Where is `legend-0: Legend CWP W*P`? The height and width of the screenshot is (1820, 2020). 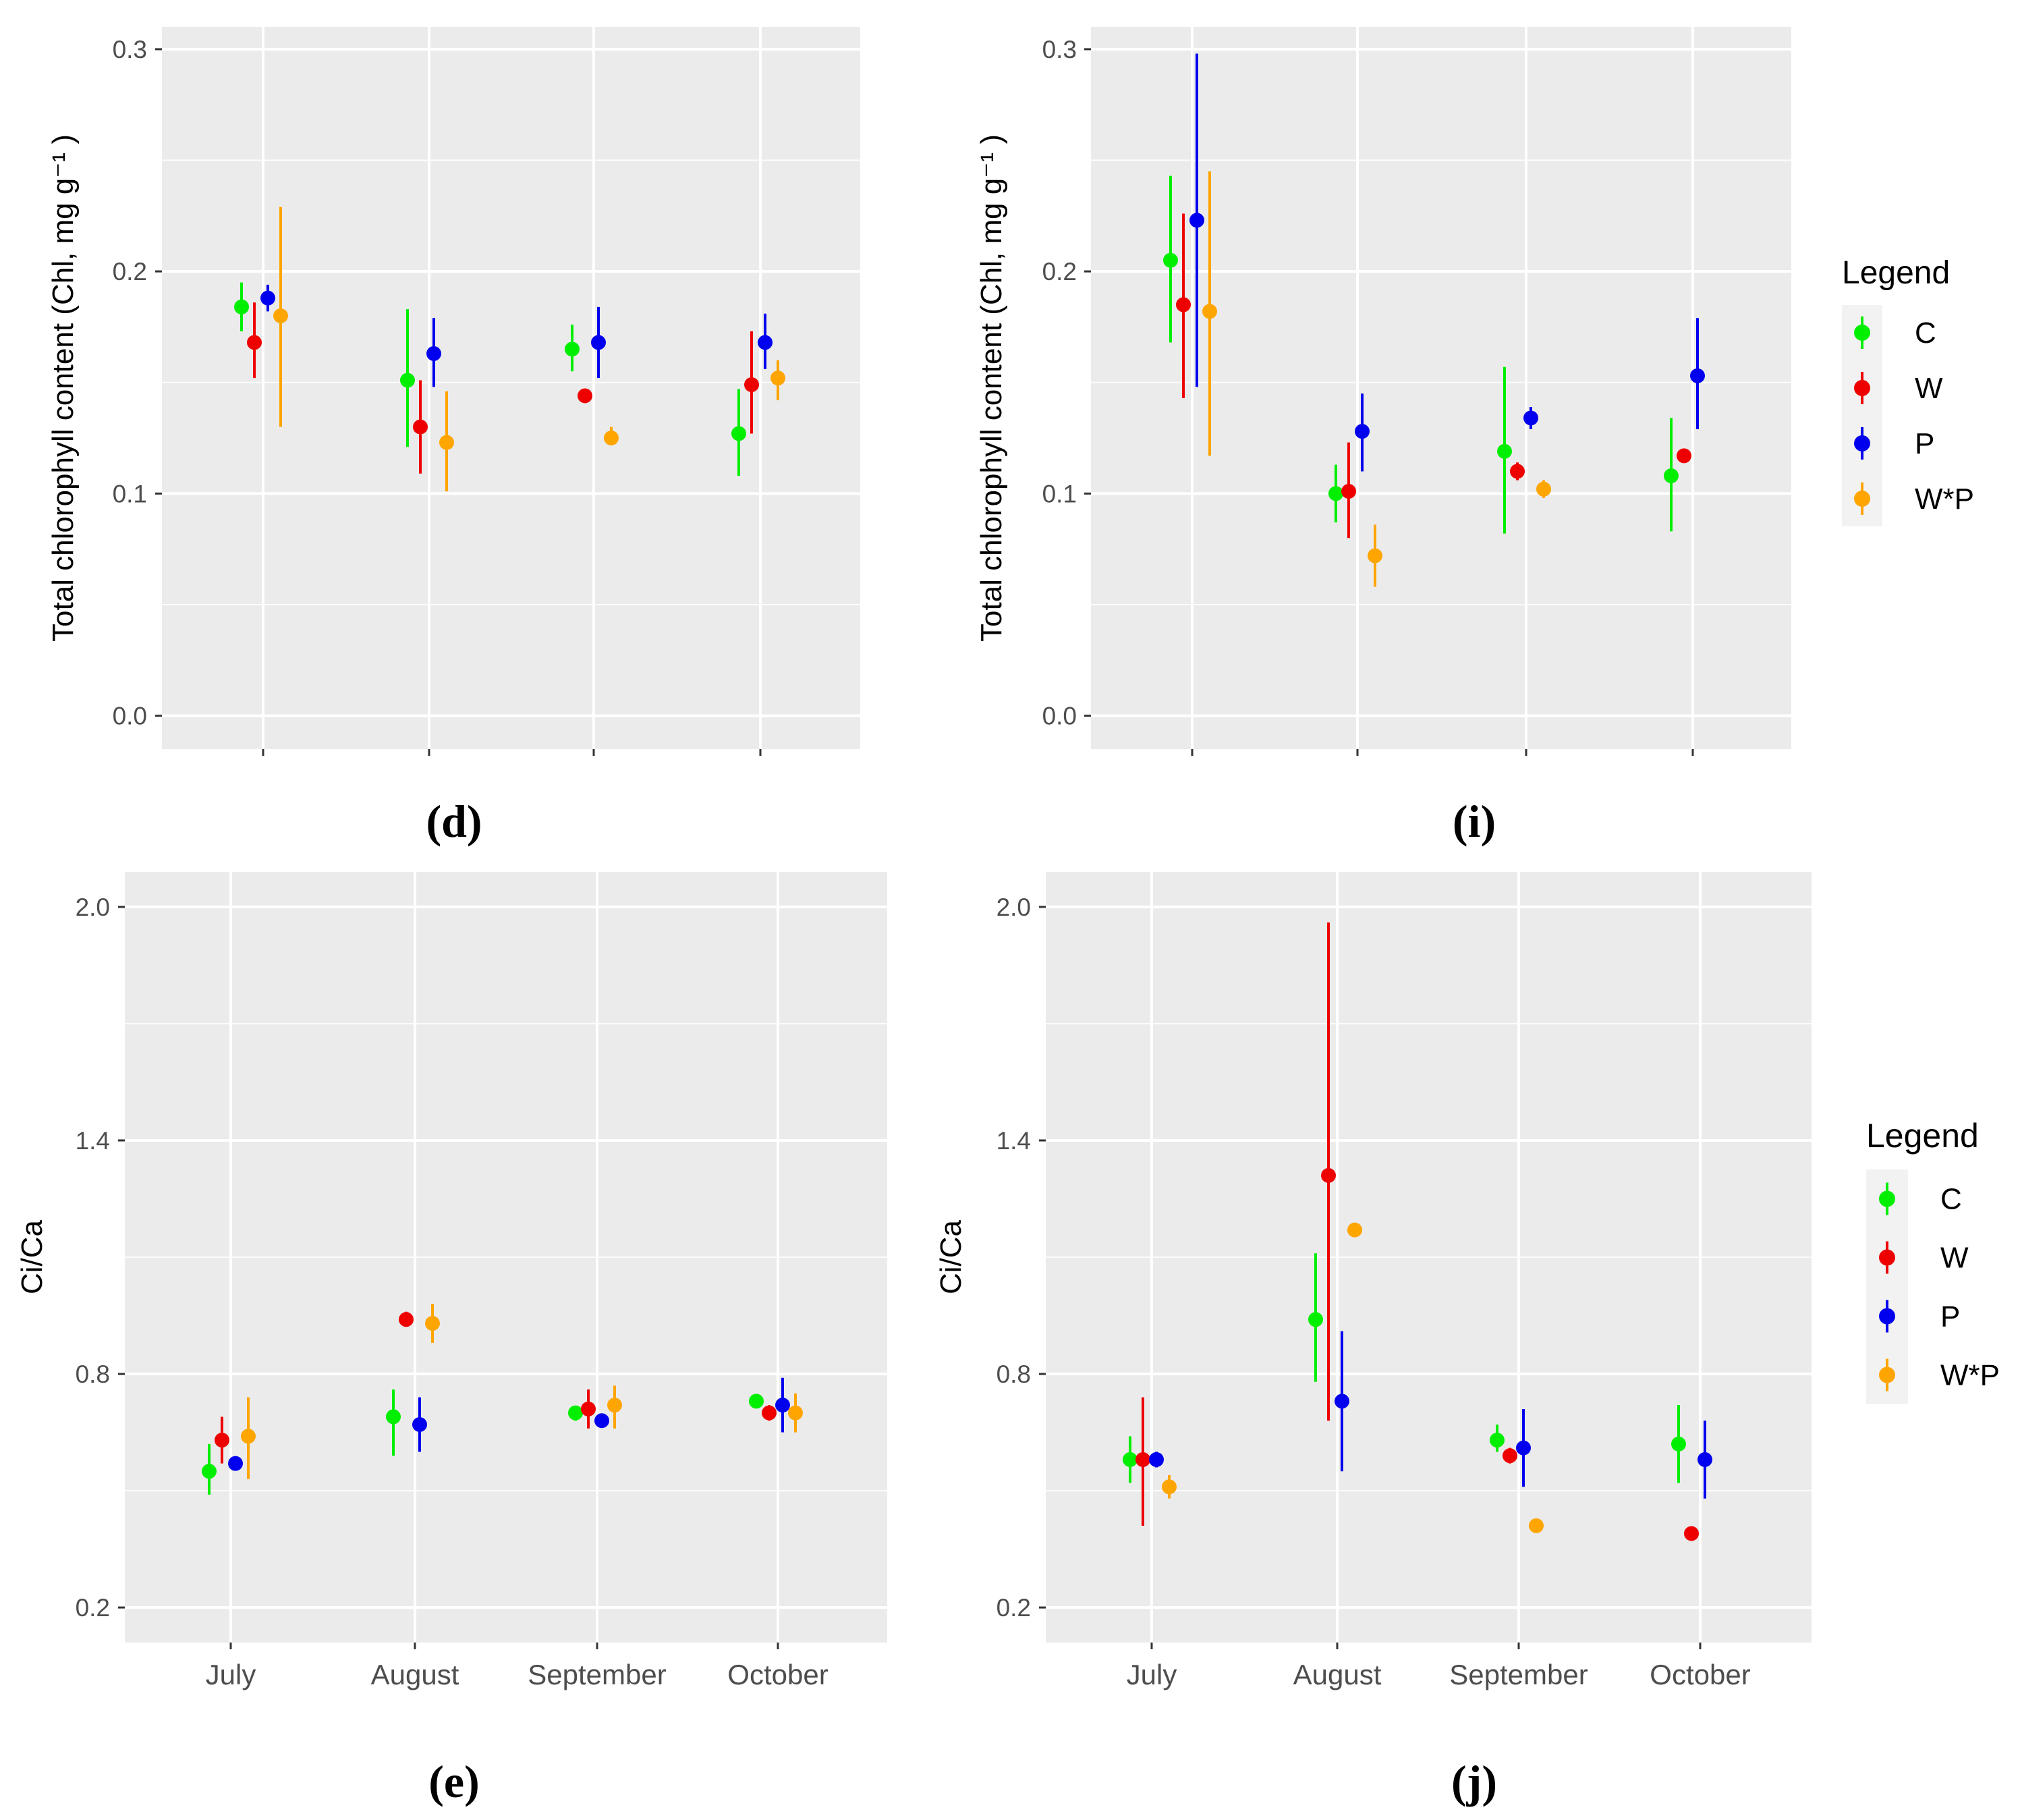 legend-0: Legend CWP W*P is located at coordinates (1908, 391).